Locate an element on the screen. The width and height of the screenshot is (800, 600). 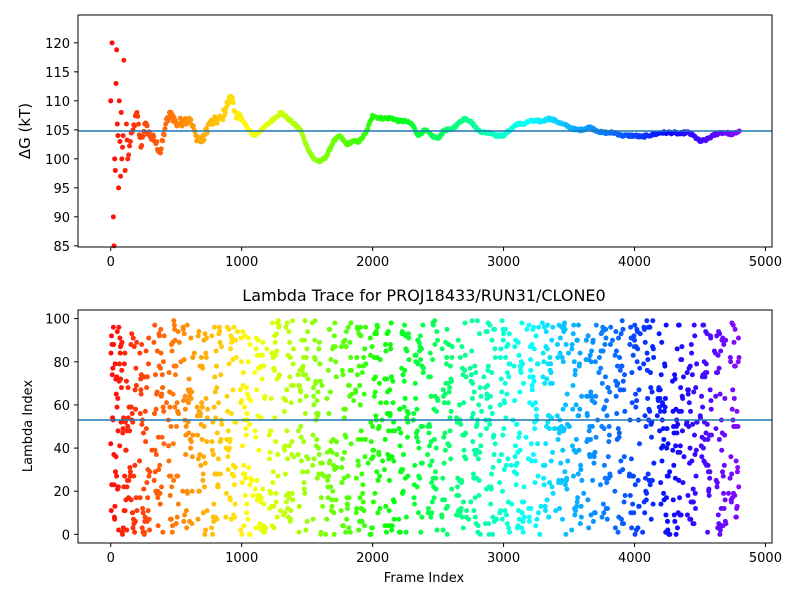
delta-g-x-tick-label: 4000 is located at coordinates (634, 262).